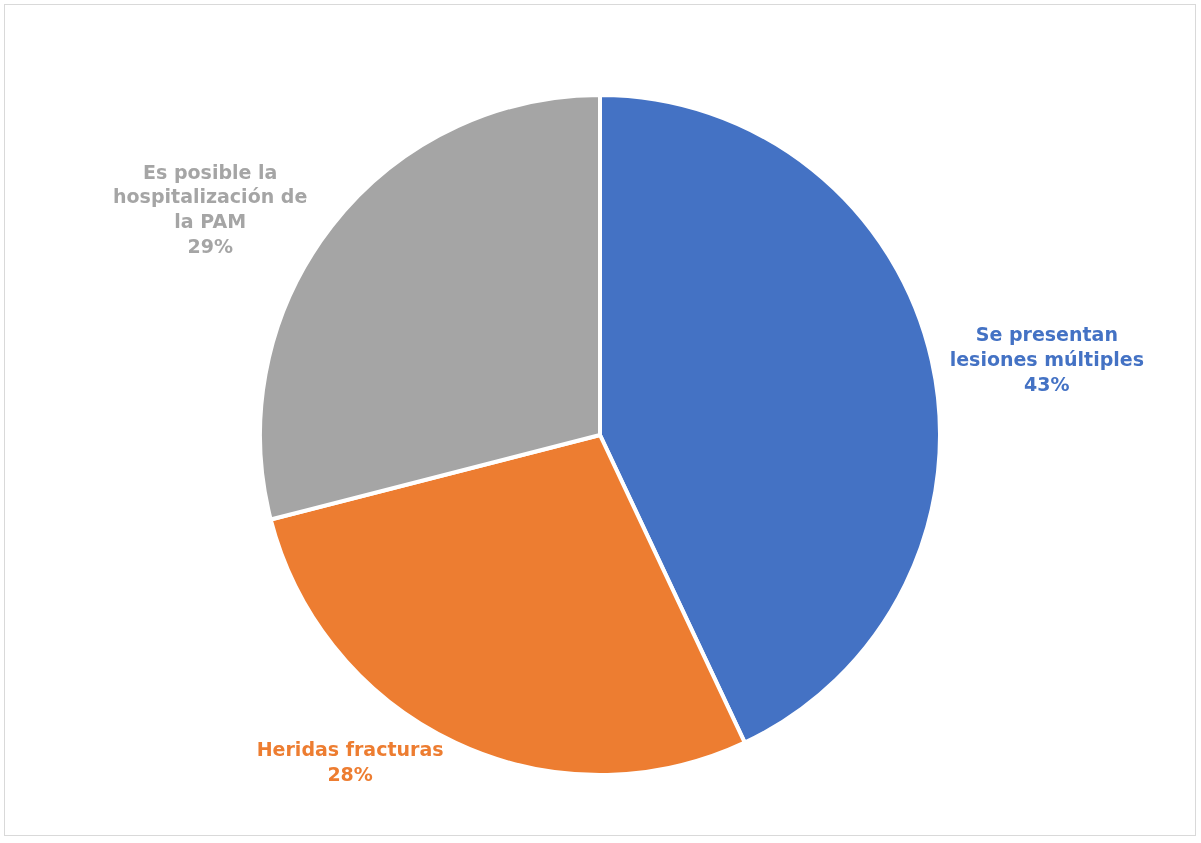  What do you see at coordinates (350, 749) in the screenshot?
I see `slice-label: Heridas fracturas` at bounding box center [350, 749].